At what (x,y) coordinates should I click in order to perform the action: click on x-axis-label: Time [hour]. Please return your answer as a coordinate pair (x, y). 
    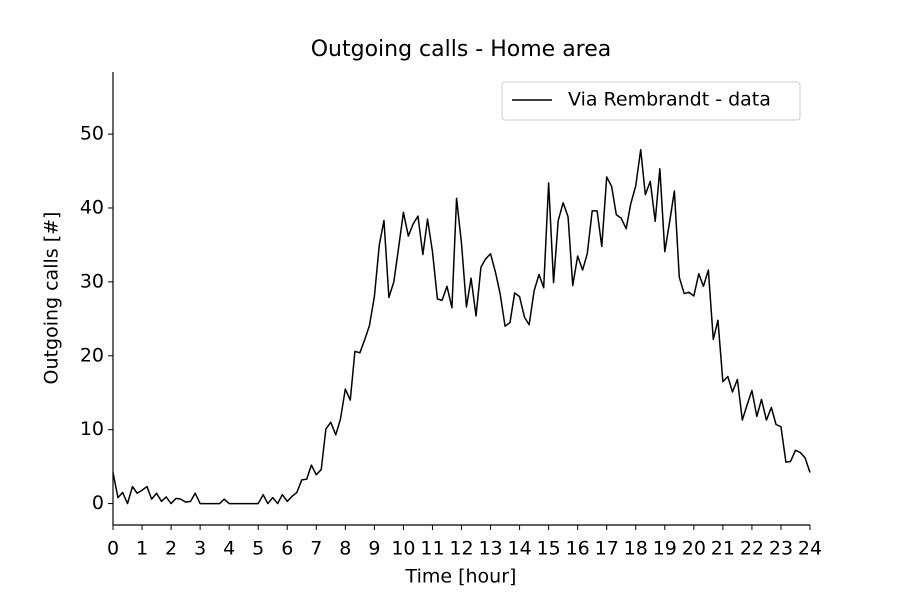
    Looking at the image, I should click on (461, 577).